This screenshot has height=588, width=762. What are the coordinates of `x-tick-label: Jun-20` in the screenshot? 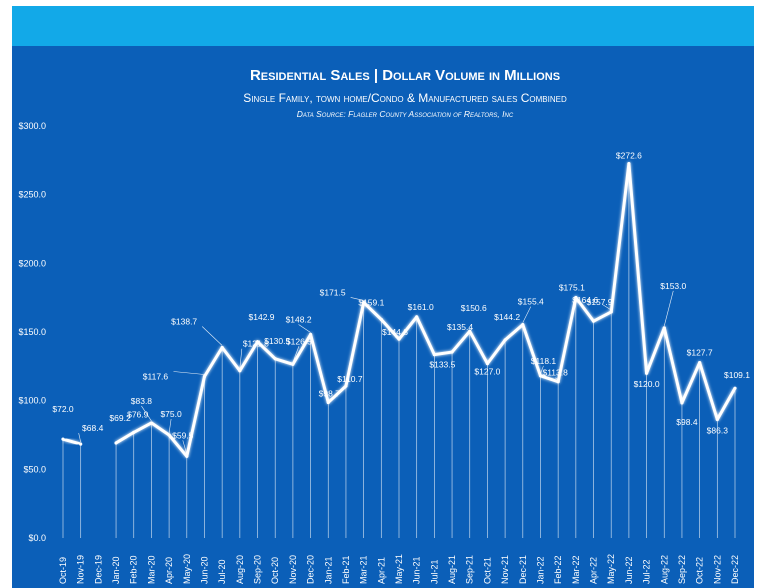 It's located at (204, 570).